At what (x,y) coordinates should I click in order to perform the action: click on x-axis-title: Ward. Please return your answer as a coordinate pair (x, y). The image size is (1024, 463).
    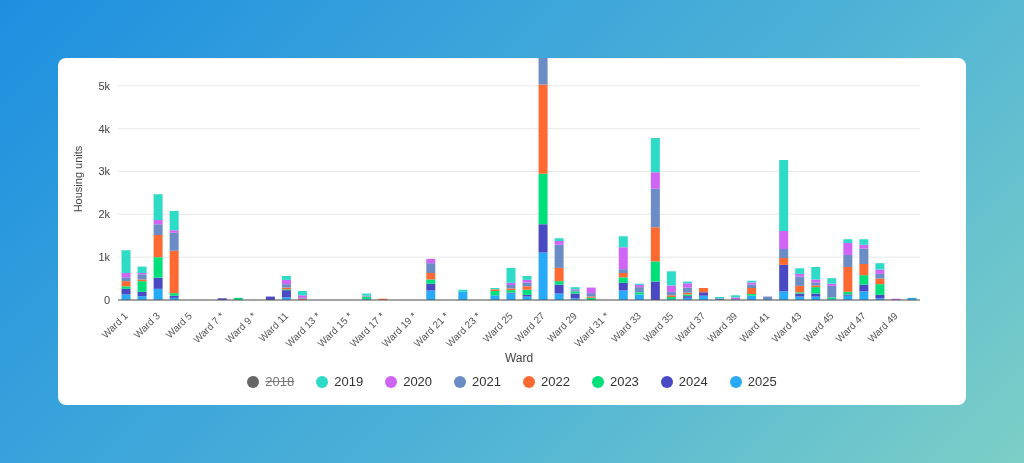
    Looking at the image, I should click on (519, 358).